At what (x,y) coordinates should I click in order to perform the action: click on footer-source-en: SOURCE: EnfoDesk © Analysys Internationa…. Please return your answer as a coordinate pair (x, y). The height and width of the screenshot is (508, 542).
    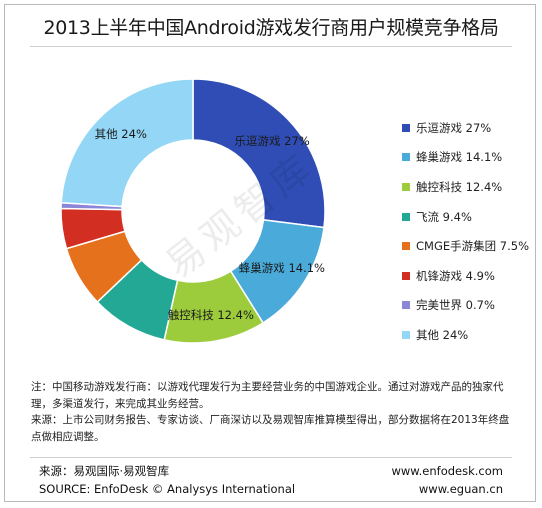
    Looking at the image, I should click on (167, 488).